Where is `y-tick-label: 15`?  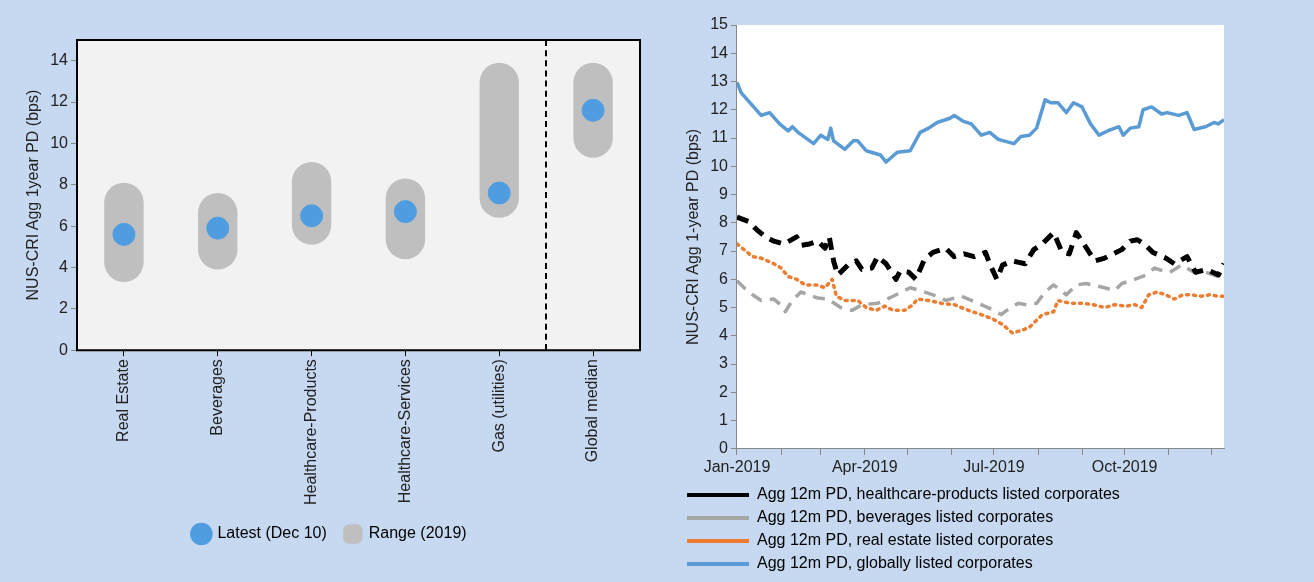 y-tick-label: 15 is located at coordinates (719, 24).